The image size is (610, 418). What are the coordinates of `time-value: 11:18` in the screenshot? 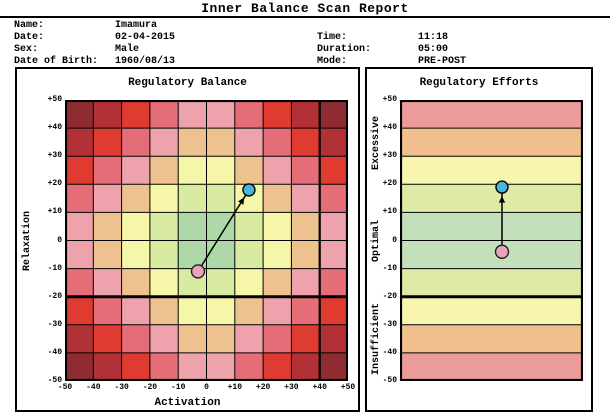 It's located at (433, 37).